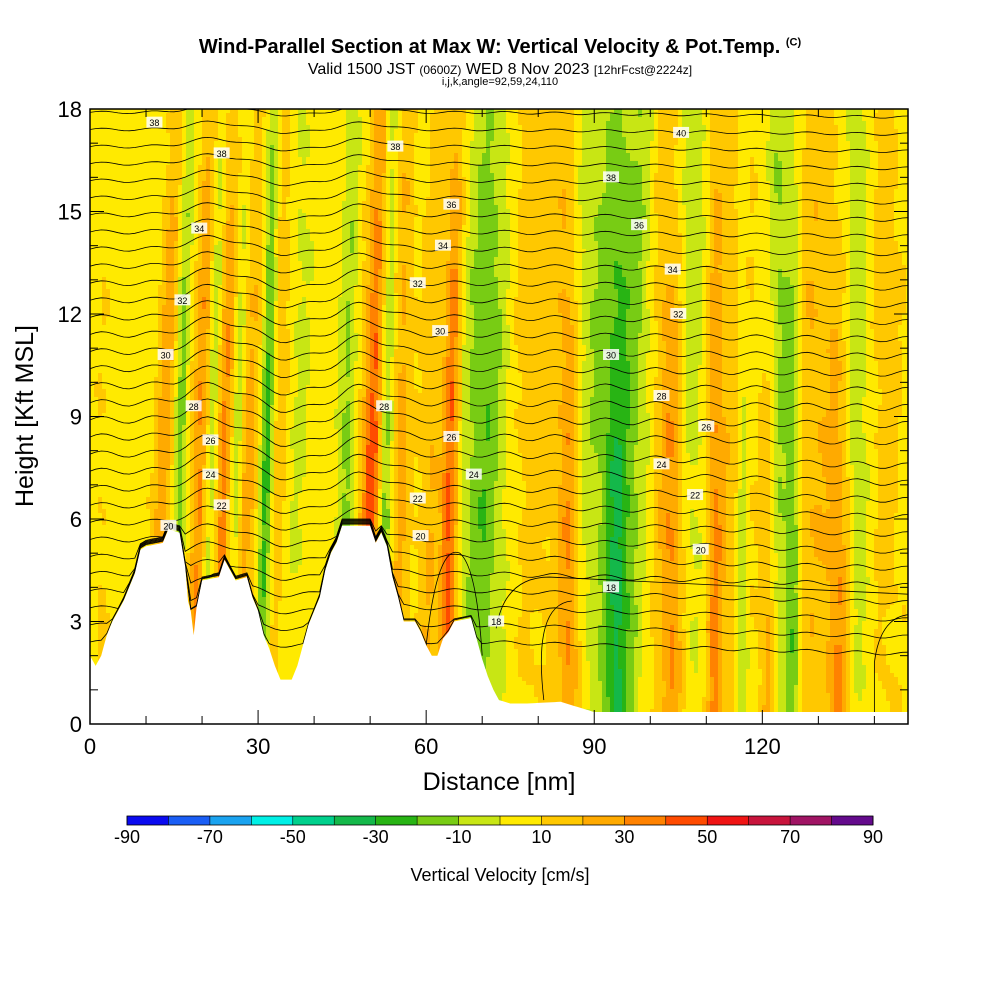 The width and height of the screenshot is (1000, 1000). Describe the element at coordinates (459, 837) in the screenshot. I see `colorbar-tick-label: -10` at that location.